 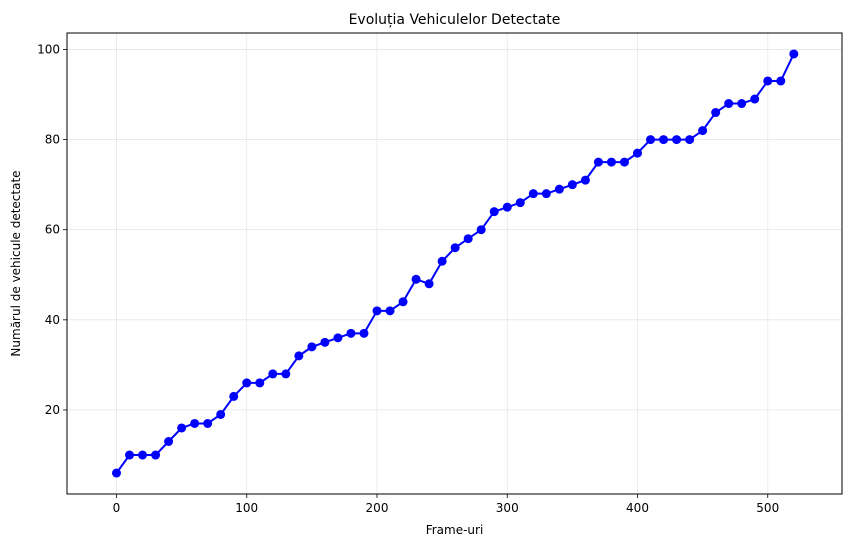 What do you see at coordinates (455, 530) in the screenshot?
I see `x-axis-label: Frame-uri` at bounding box center [455, 530].